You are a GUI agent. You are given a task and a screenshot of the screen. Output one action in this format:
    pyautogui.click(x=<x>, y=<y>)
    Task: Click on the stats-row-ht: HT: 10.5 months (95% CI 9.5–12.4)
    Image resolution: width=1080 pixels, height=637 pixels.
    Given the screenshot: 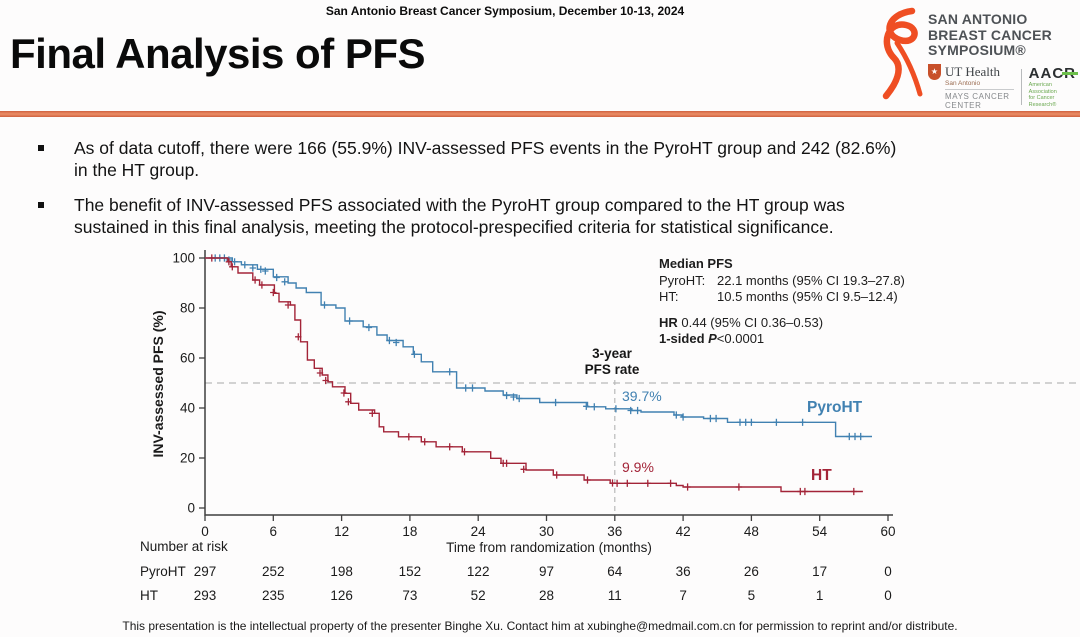 What is the action you would take?
    pyautogui.click(x=778, y=296)
    